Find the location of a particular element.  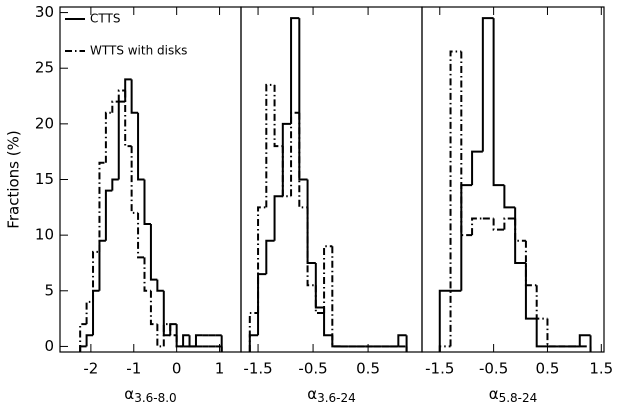

x-tick-label: 1.5 is located at coordinates (601, 369).